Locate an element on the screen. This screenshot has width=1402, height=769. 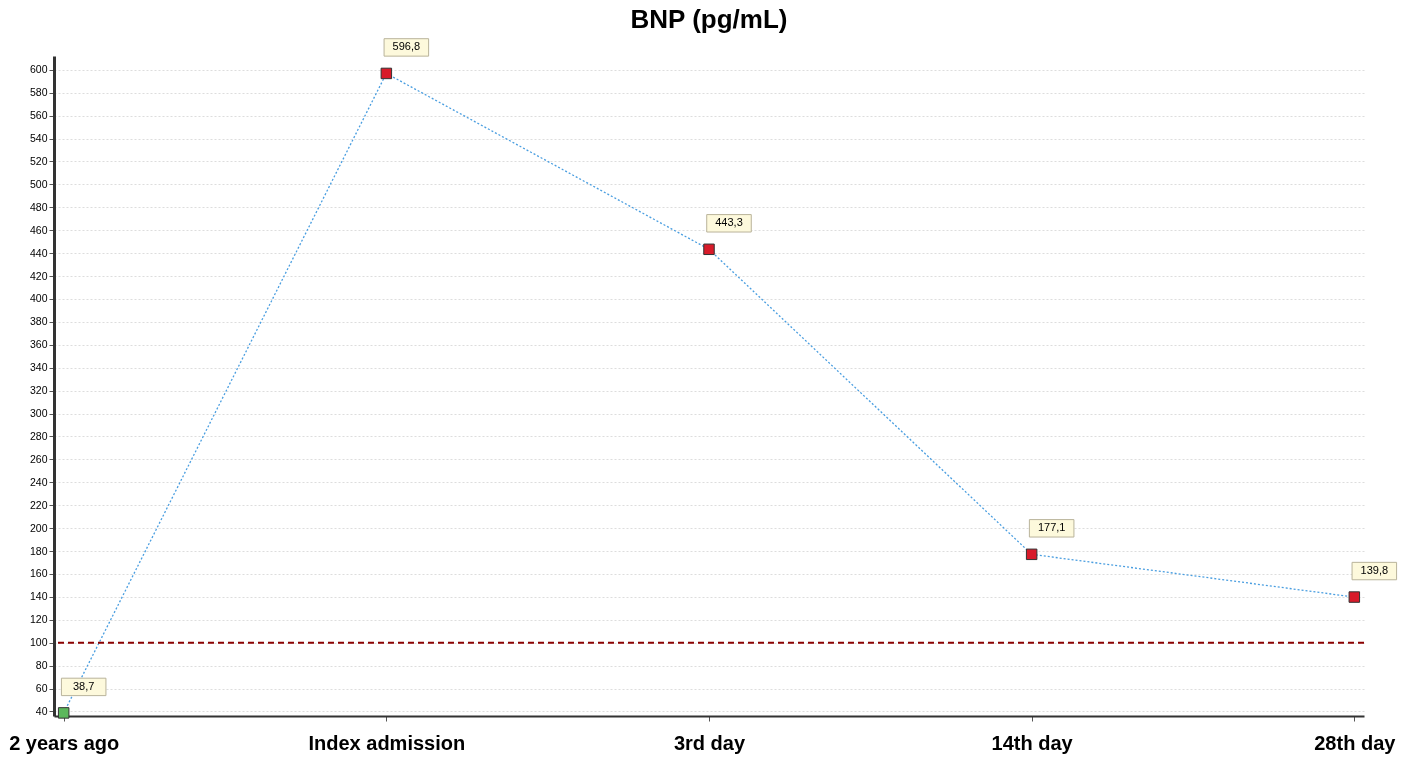
y-tick-label: 60 is located at coordinates (41, 688).